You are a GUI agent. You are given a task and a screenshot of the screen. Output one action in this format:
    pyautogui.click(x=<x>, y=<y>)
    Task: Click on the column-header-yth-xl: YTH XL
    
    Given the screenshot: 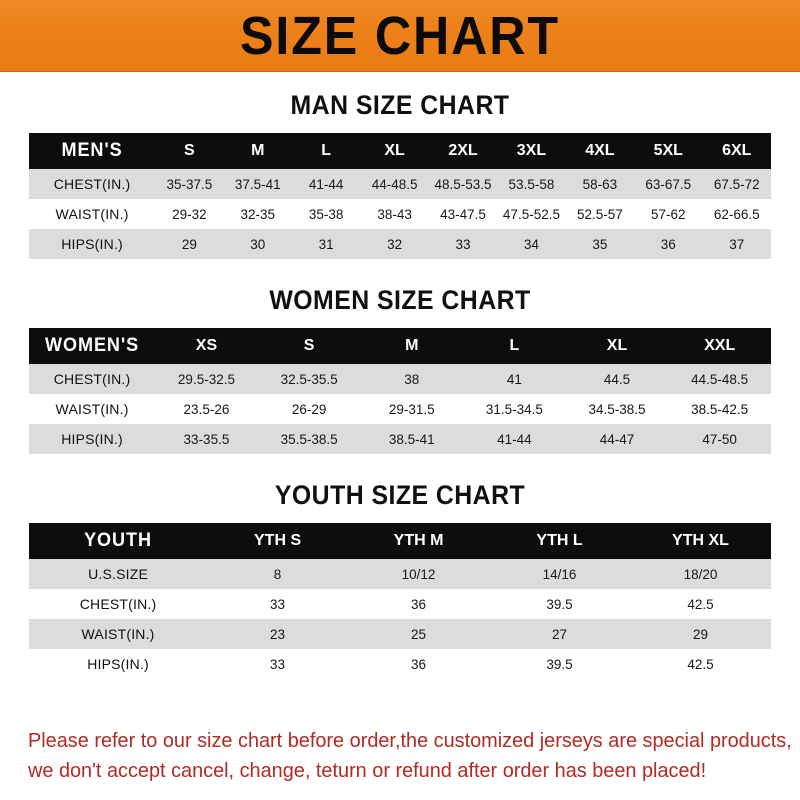 What is the action you would take?
    pyautogui.click(x=700, y=540)
    